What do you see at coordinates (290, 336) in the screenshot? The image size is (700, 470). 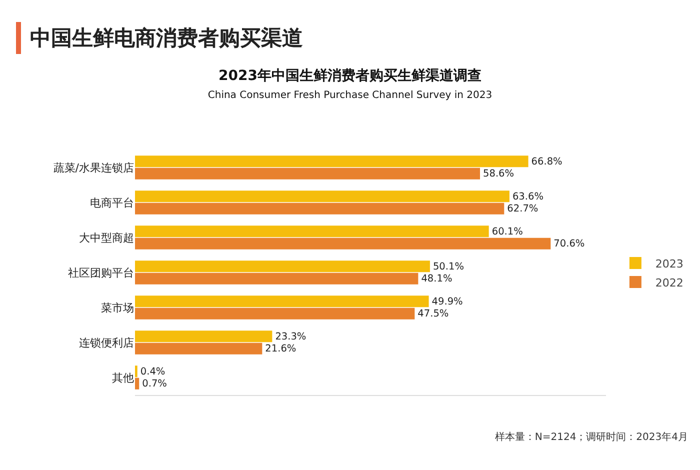 I see `data-label: 23.3%` at bounding box center [290, 336].